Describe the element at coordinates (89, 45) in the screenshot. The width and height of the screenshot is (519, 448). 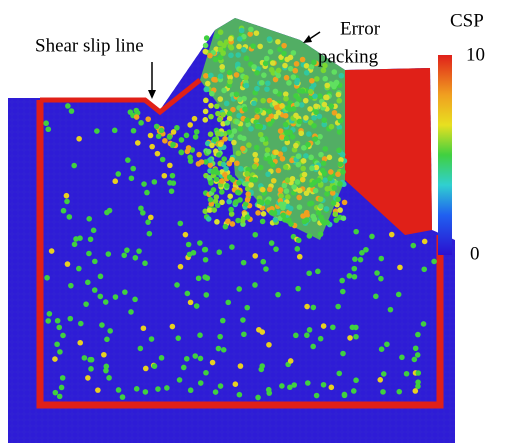
I see `annotation: Shear slip line` at that location.